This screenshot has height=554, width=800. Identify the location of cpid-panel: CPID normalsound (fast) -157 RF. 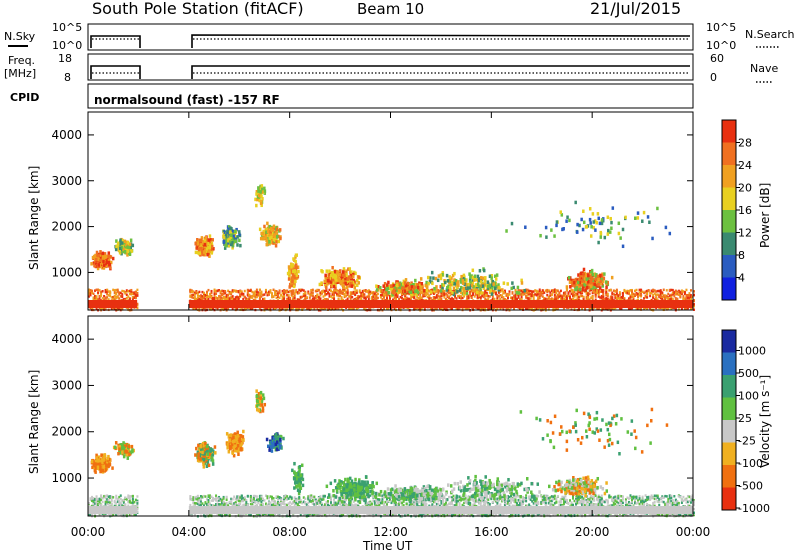
(352, 96).